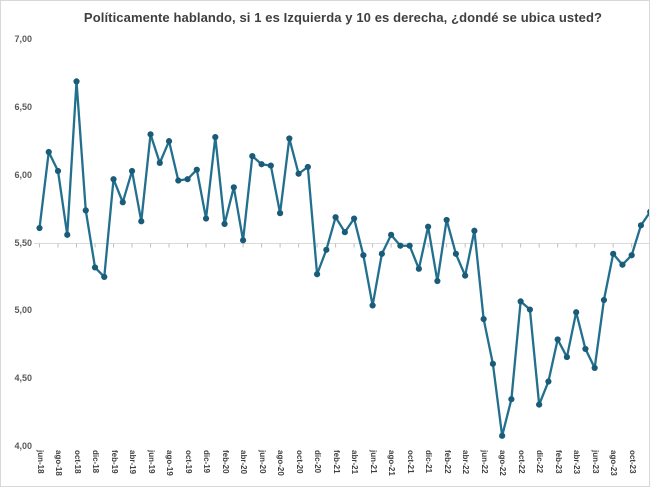 This screenshot has width=650, height=487. I want to click on y-axis-tick-label: 4,50, so click(23, 378).